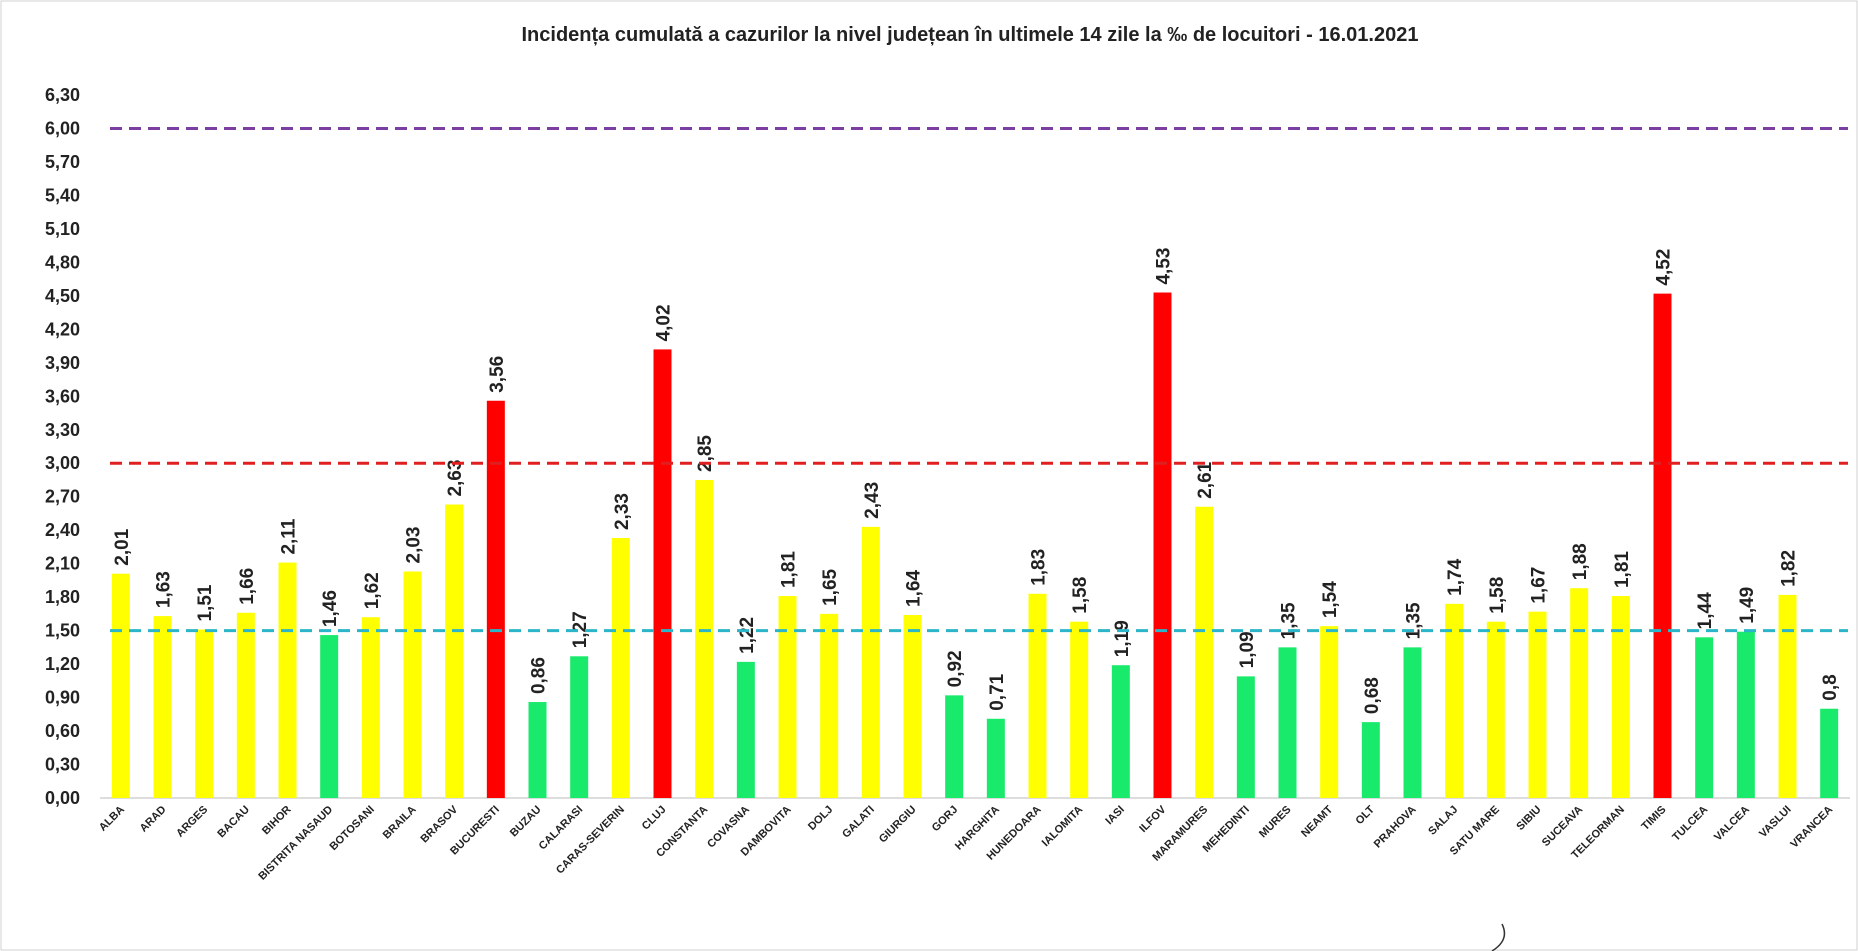 Image resolution: width=1858 pixels, height=951 pixels. Describe the element at coordinates (1775, 822) in the screenshot. I see `x-tick-label: VASLUI` at that location.